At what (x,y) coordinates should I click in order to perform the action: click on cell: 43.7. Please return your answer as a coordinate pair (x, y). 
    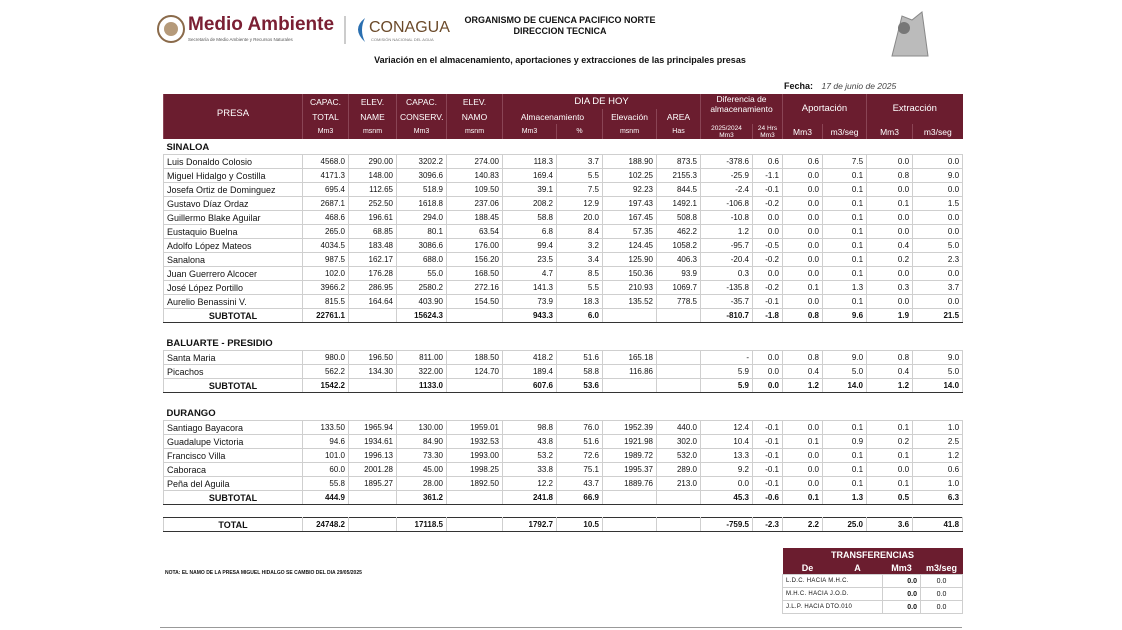
    Looking at the image, I should click on (579, 483).